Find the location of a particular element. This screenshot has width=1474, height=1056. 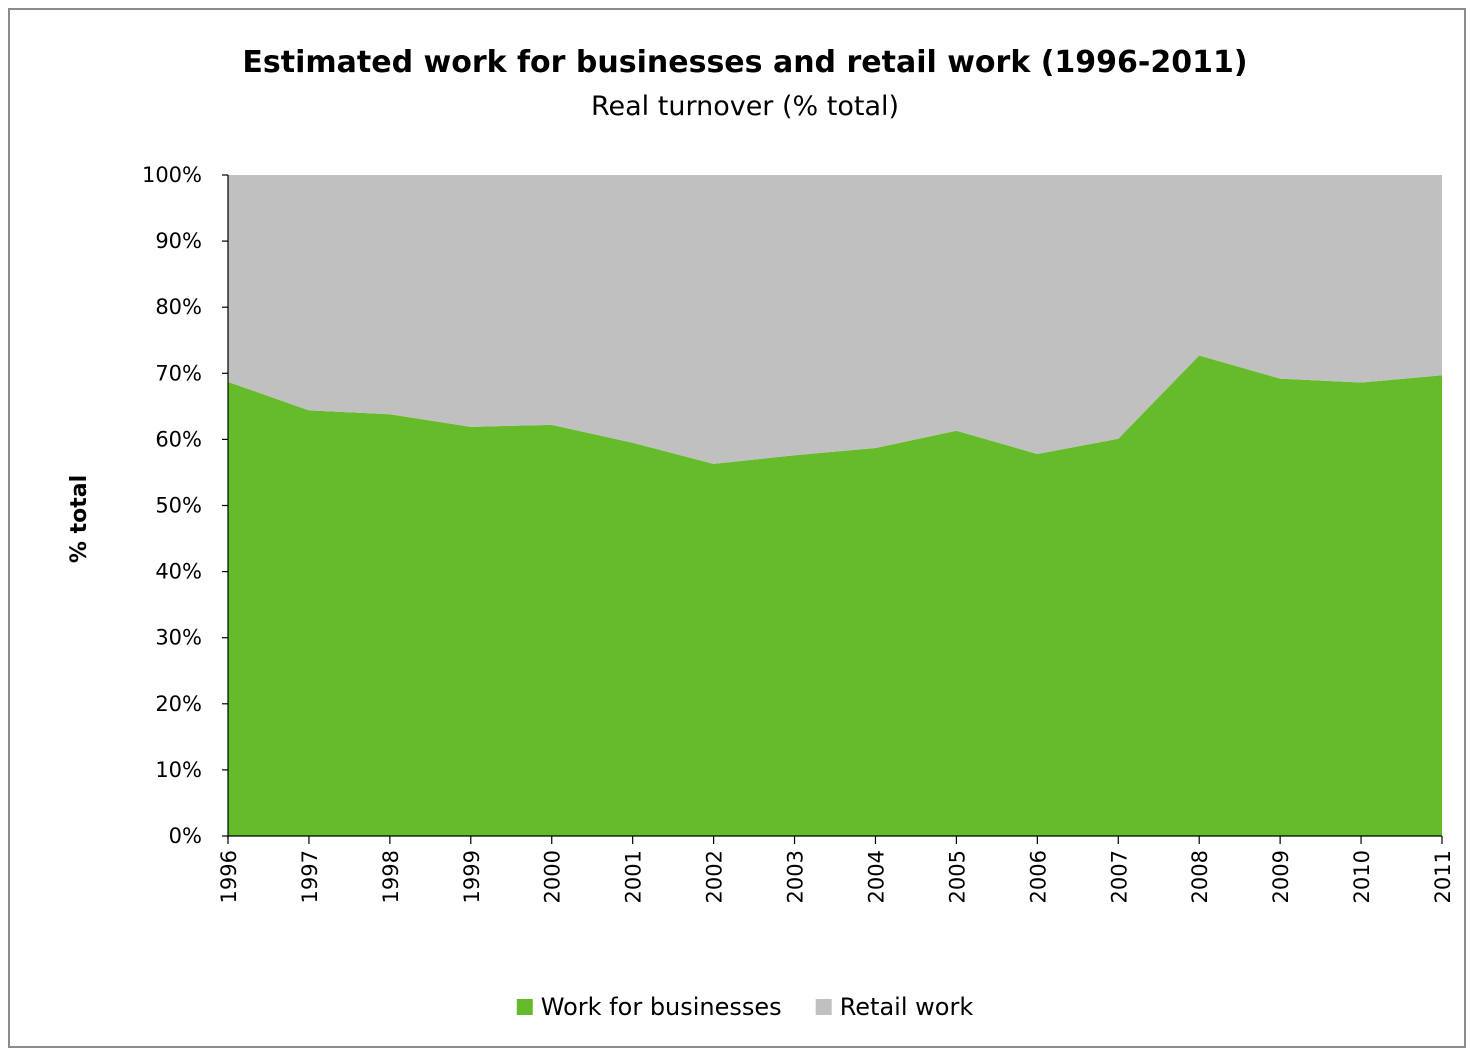

x-tick-label: 2006 is located at coordinates (1038, 876).